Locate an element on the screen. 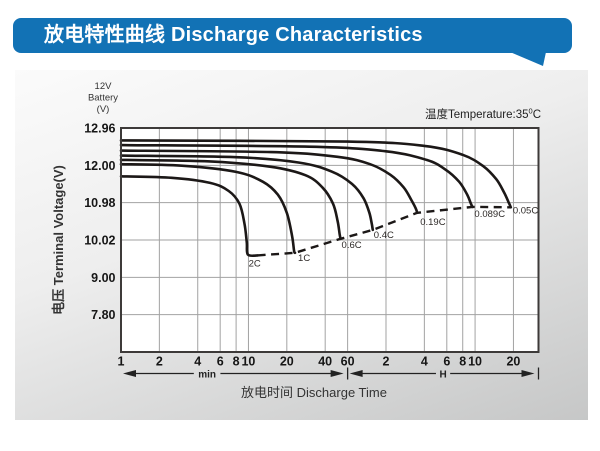 The height and width of the screenshot is (451, 600). discharge-curve-0.4C is located at coordinates (247, 193).